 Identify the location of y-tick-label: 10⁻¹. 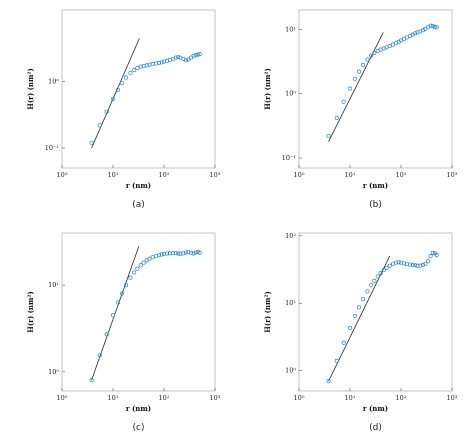
(52, 148).